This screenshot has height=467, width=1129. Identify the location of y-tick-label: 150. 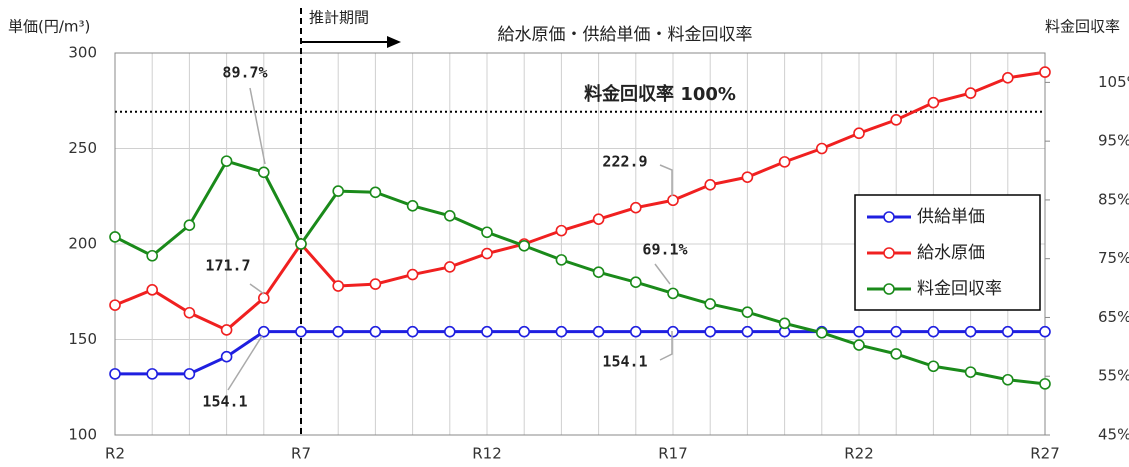
(82, 339).